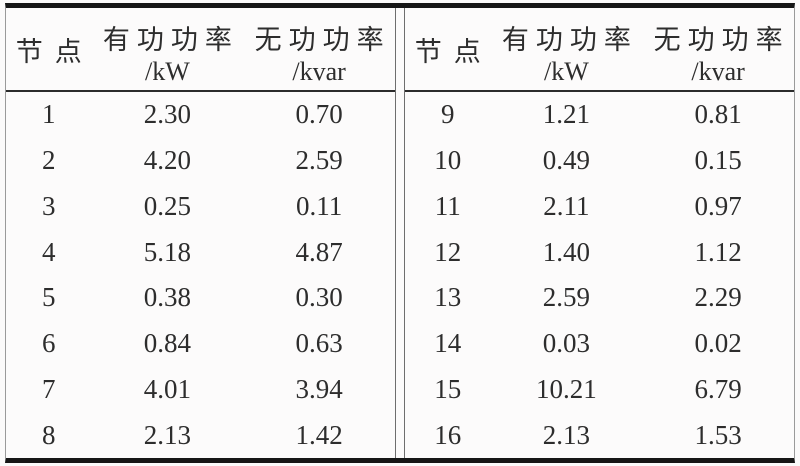  What do you see at coordinates (718, 160) in the screenshot?
I see `reactive-power-cell: 0.15` at bounding box center [718, 160].